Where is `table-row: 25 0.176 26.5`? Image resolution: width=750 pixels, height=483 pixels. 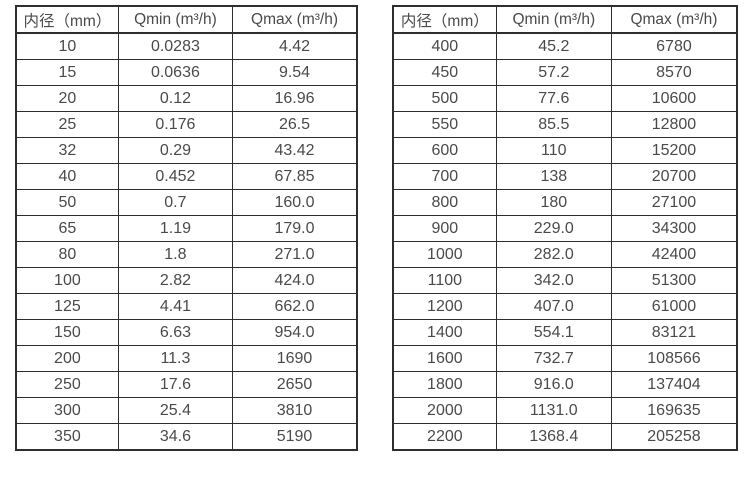
table-row: 25 0.176 26.5 is located at coordinates (186, 124).